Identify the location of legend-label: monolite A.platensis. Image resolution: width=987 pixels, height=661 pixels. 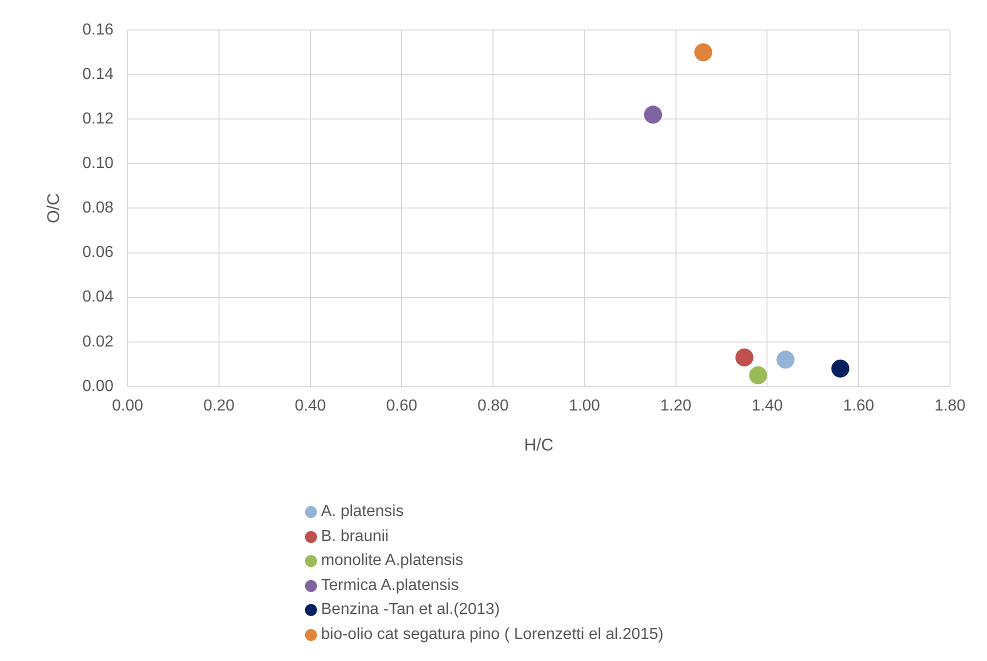
(392, 561).